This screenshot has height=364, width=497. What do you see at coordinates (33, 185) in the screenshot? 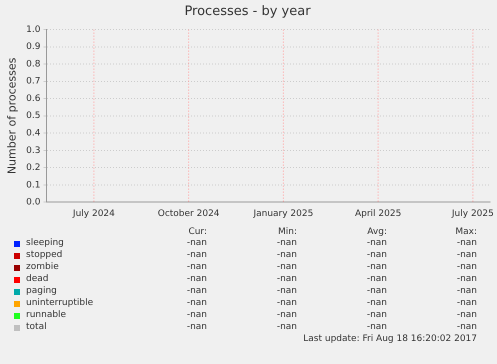
I see `y-tick-label: 0.1` at bounding box center [33, 185].